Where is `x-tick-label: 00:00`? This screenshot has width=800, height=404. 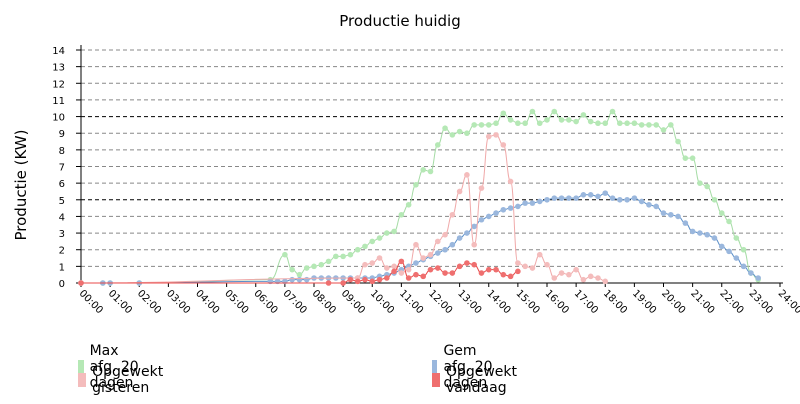 x-tick-label: 00:00 is located at coordinates (91, 302).